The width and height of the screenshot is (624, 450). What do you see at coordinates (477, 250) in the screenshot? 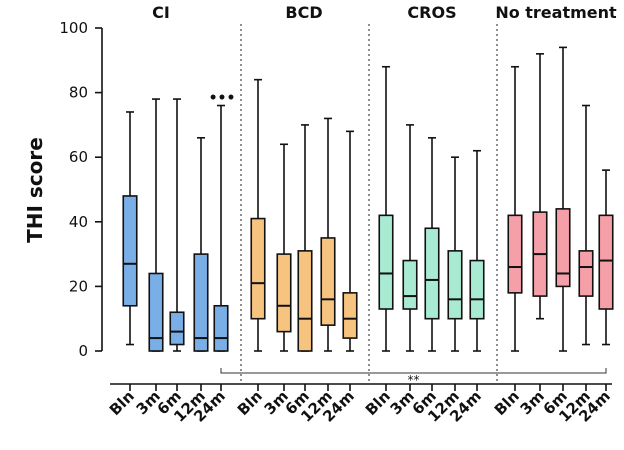
I see `box-cros-24m` at bounding box center [477, 250].